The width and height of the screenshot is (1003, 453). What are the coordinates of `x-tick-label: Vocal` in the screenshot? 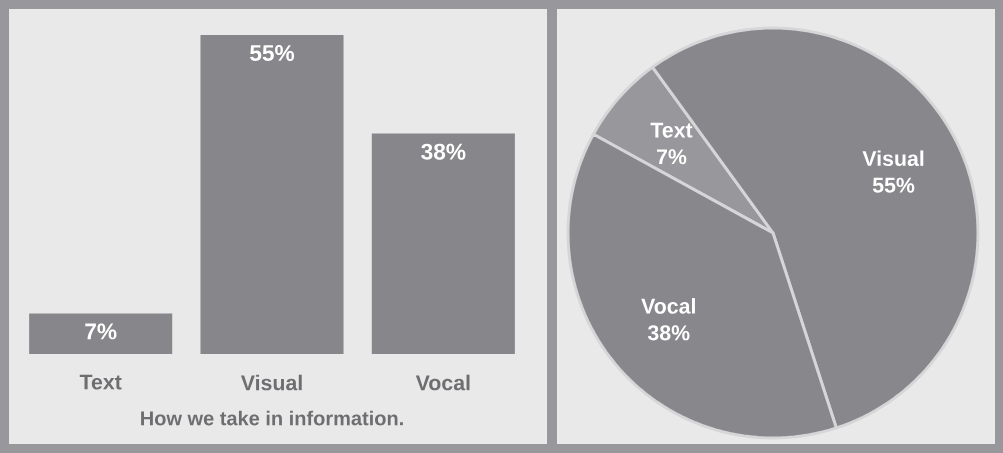 It's located at (442, 382).